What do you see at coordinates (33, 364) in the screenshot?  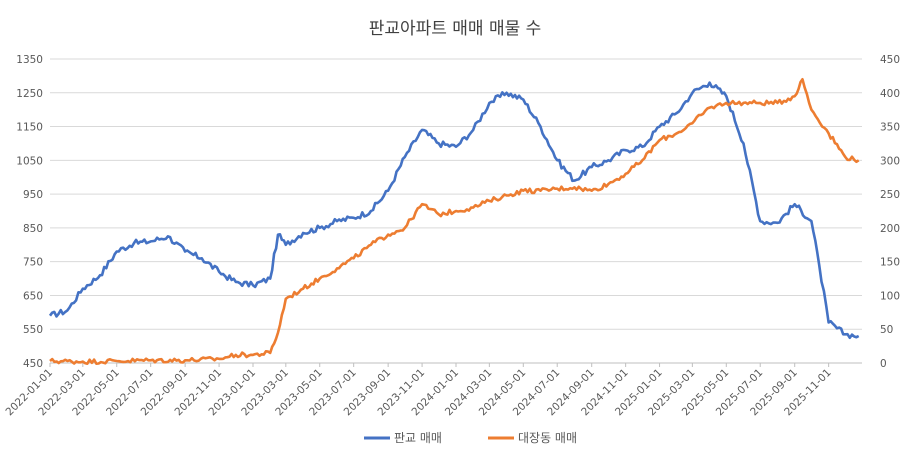 I see `left-y-tick-label: 450` at bounding box center [33, 364].